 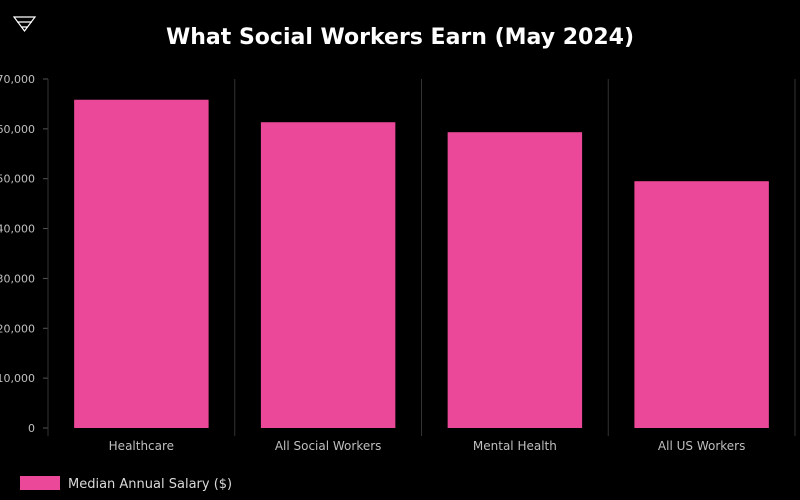 I want to click on legend-swatch, so click(x=40, y=483).